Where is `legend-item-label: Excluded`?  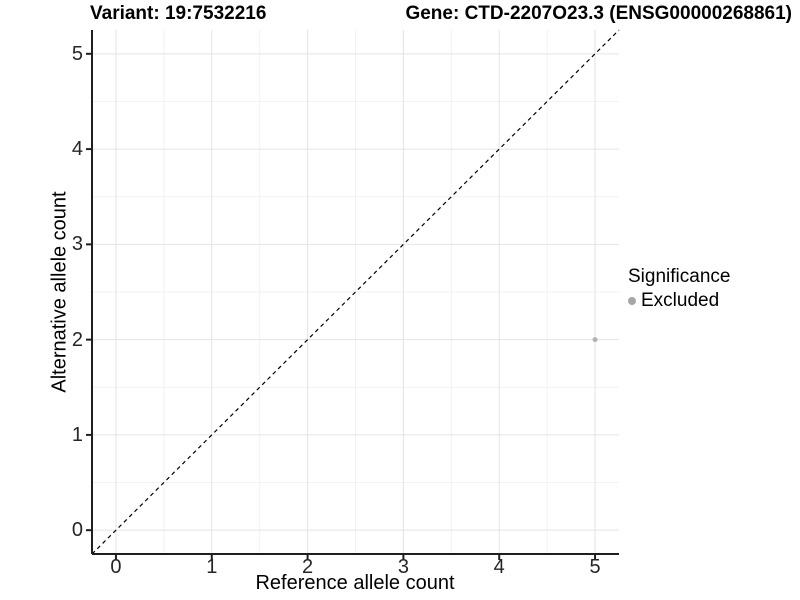 legend-item-label: Excluded is located at coordinates (680, 300).